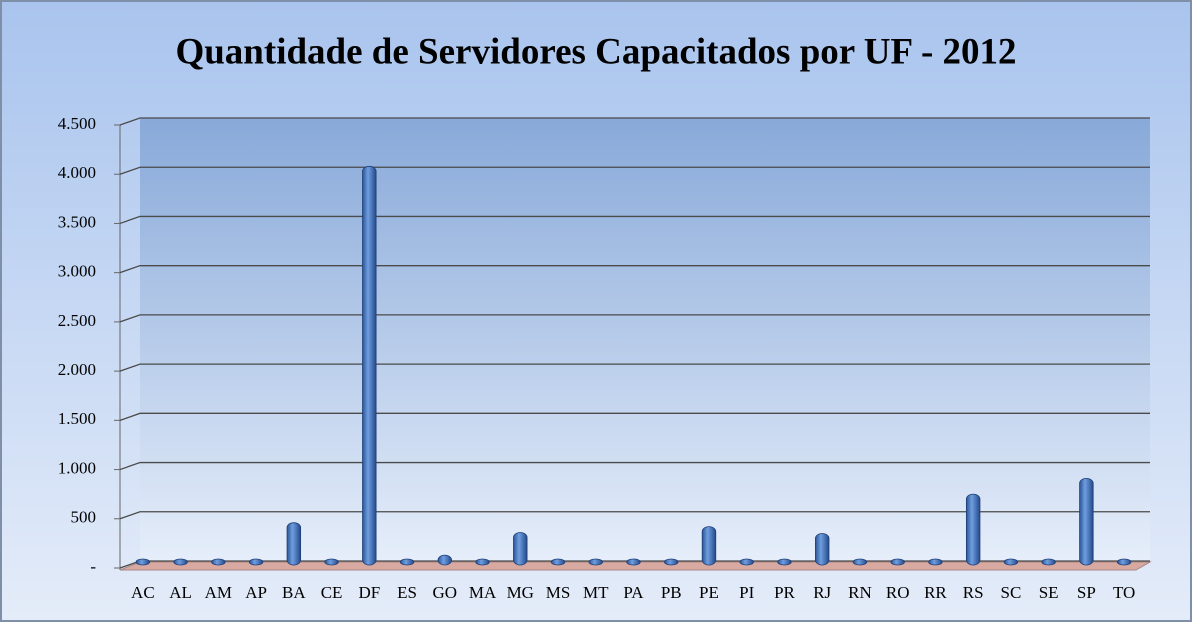 This screenshot has width=1192, height=627. I want to click on y-tick-label: 4.000, so click(77, 172).